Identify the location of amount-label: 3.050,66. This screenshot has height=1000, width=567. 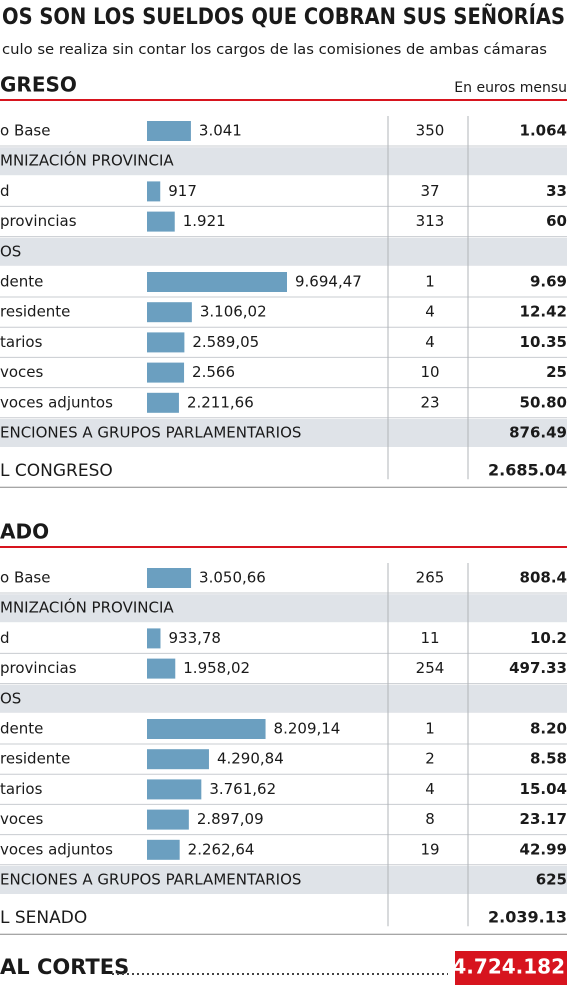
(232, 578).